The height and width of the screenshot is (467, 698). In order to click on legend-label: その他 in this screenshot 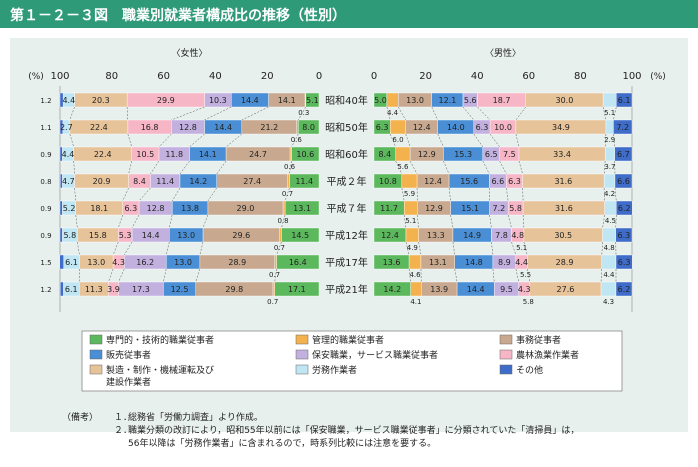, I will do `click(529, 370)`.